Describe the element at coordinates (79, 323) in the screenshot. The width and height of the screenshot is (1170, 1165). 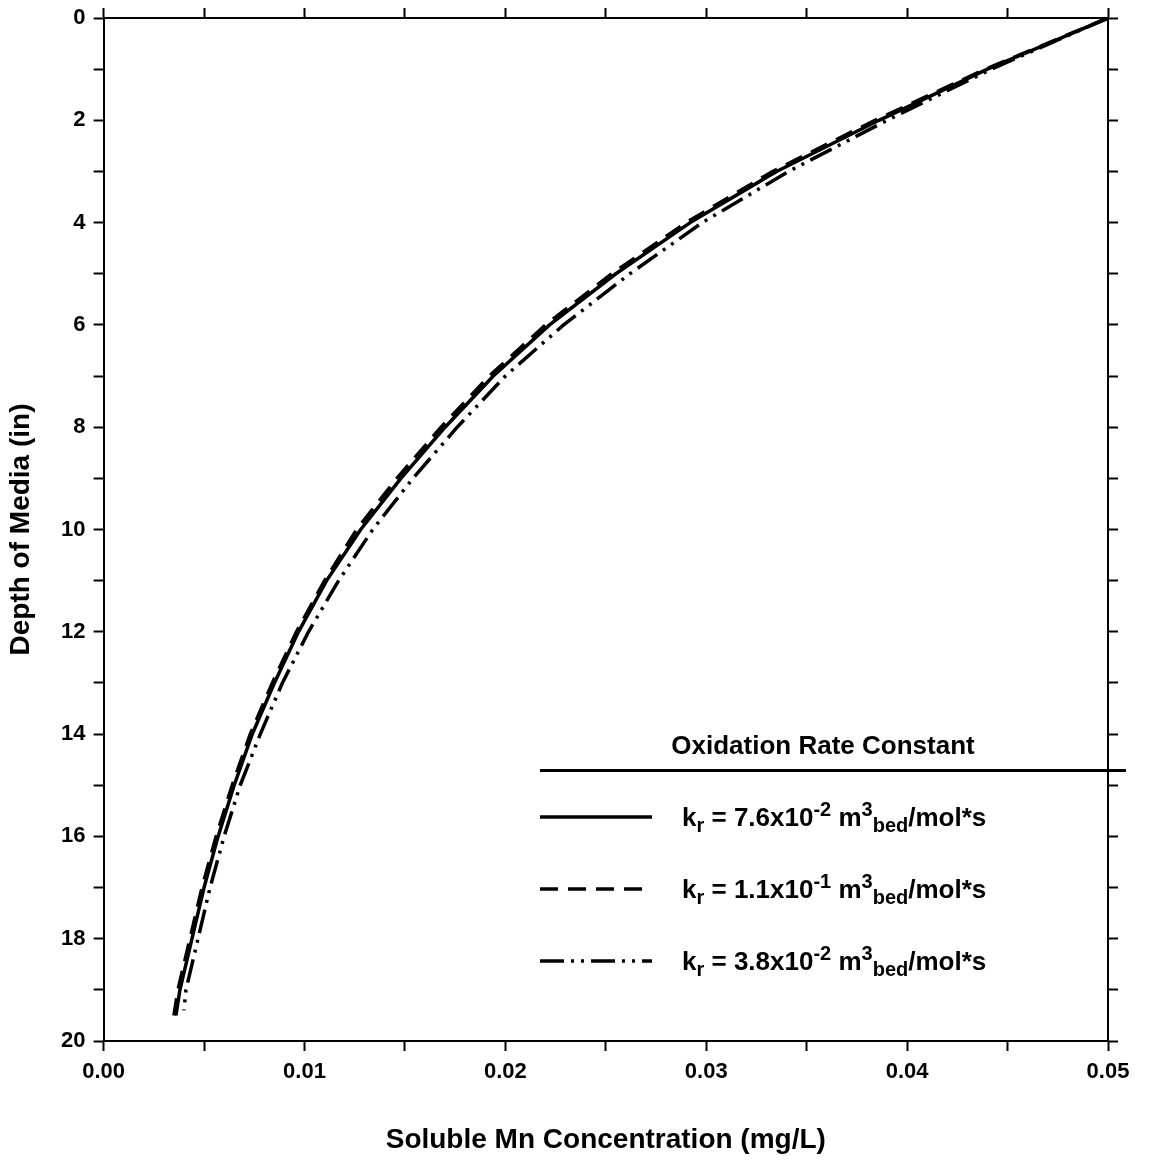
I see `y-tick-label: 6` at that location.